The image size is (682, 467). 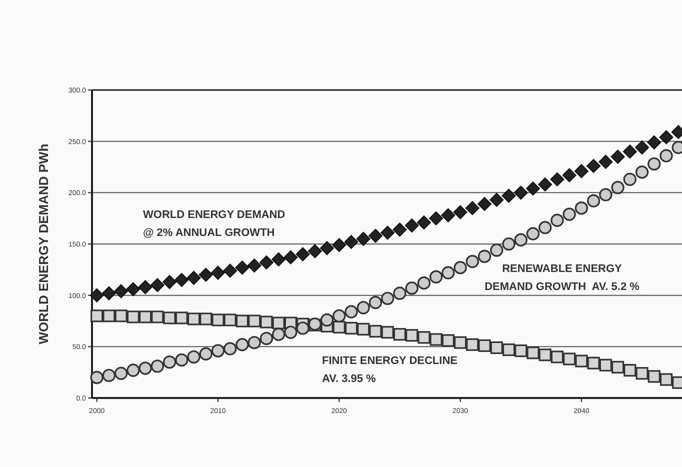 What do you see at coordinates (214, 224) in the screenshot?
I see `annotation: WORLD ENERGY DEMAND @ 2% ANNUAL GROWTH` at bounding box center [214, 224].